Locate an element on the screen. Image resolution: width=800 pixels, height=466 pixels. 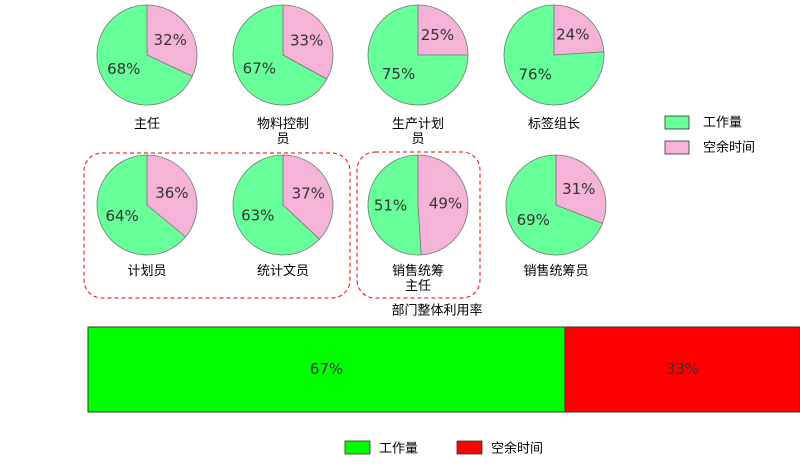
pie-title: 主任 is located at coordinates (146, 124).